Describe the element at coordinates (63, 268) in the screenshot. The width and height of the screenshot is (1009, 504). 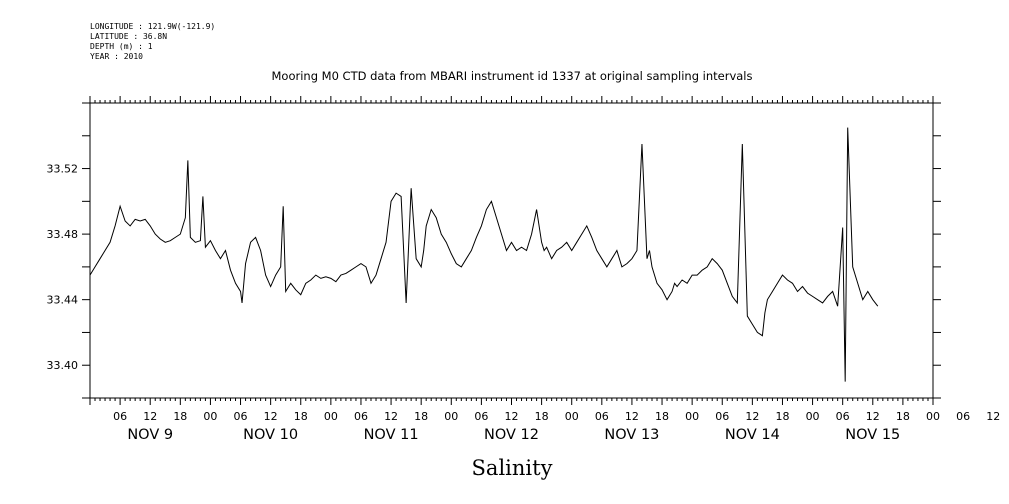
I see `y-tick-labels: 33.40 33.44 33.48 33.52` at that location.